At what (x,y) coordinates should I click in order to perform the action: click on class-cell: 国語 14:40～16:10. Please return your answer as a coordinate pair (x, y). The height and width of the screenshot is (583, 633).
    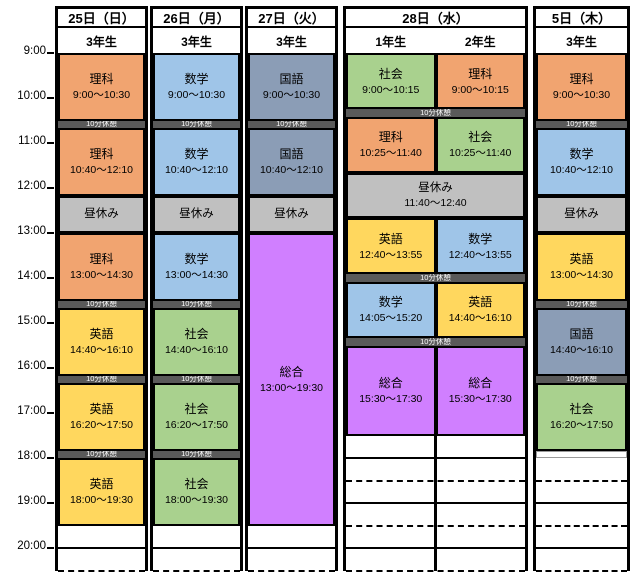
    Looking at the image, I should click on (581, 342).